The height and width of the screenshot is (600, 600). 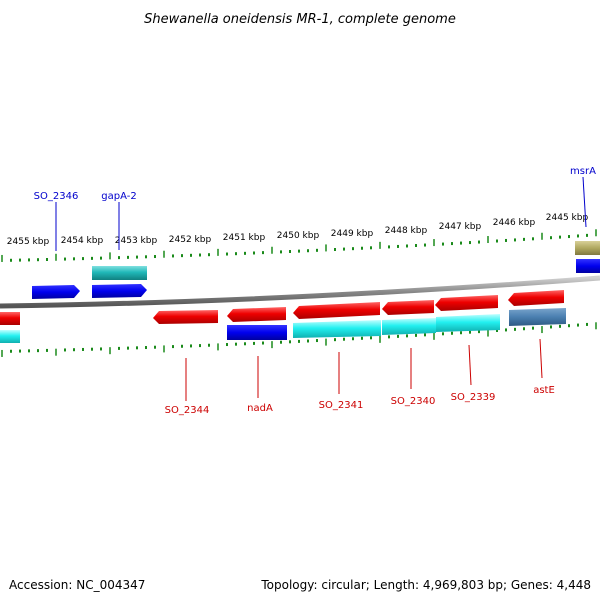 I want to click on tick-label-2454: 2454 kbp, so click(x=82, y=241).